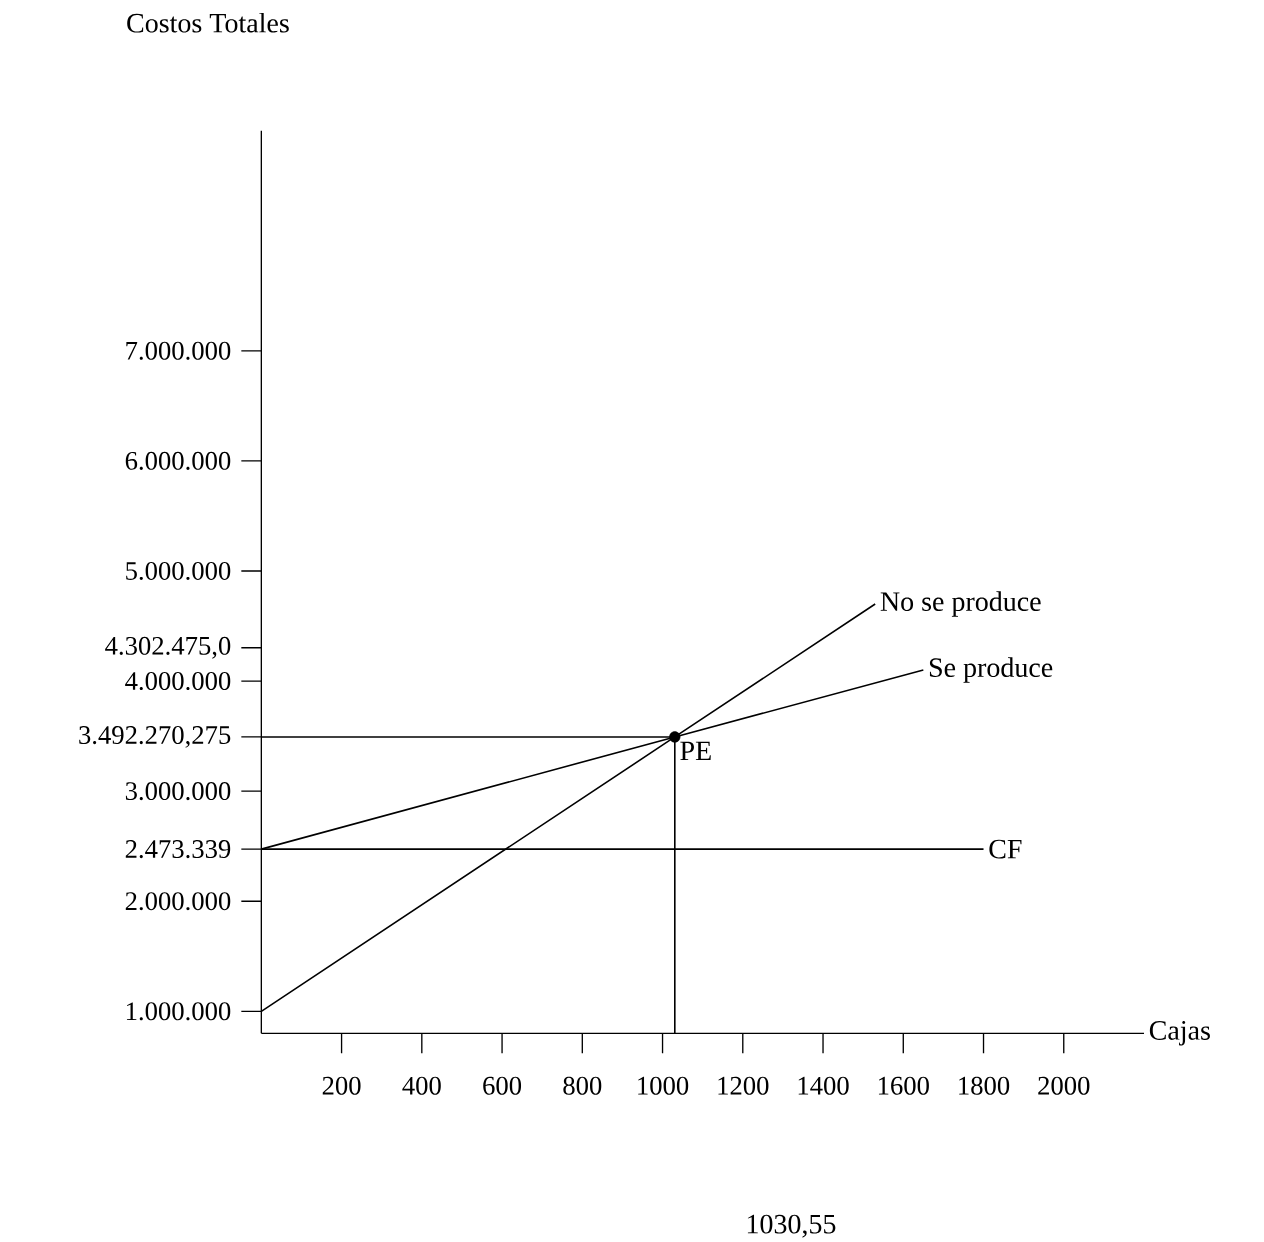 This screenshot has height=1242, width=1264. What do you see at coordinates (743, 1085) in the screenshot?
I see `x-tick-label: 1200` at bounding box center [743, 1085].